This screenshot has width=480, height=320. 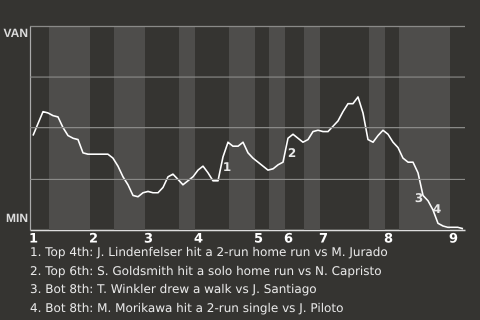 What do you see at coordinates (174, 289) in the screenshot?
I see `text: 3. Bot 8th: T. Winkler drew a walk vs J. Santiago` at bounding box center [174, 289].